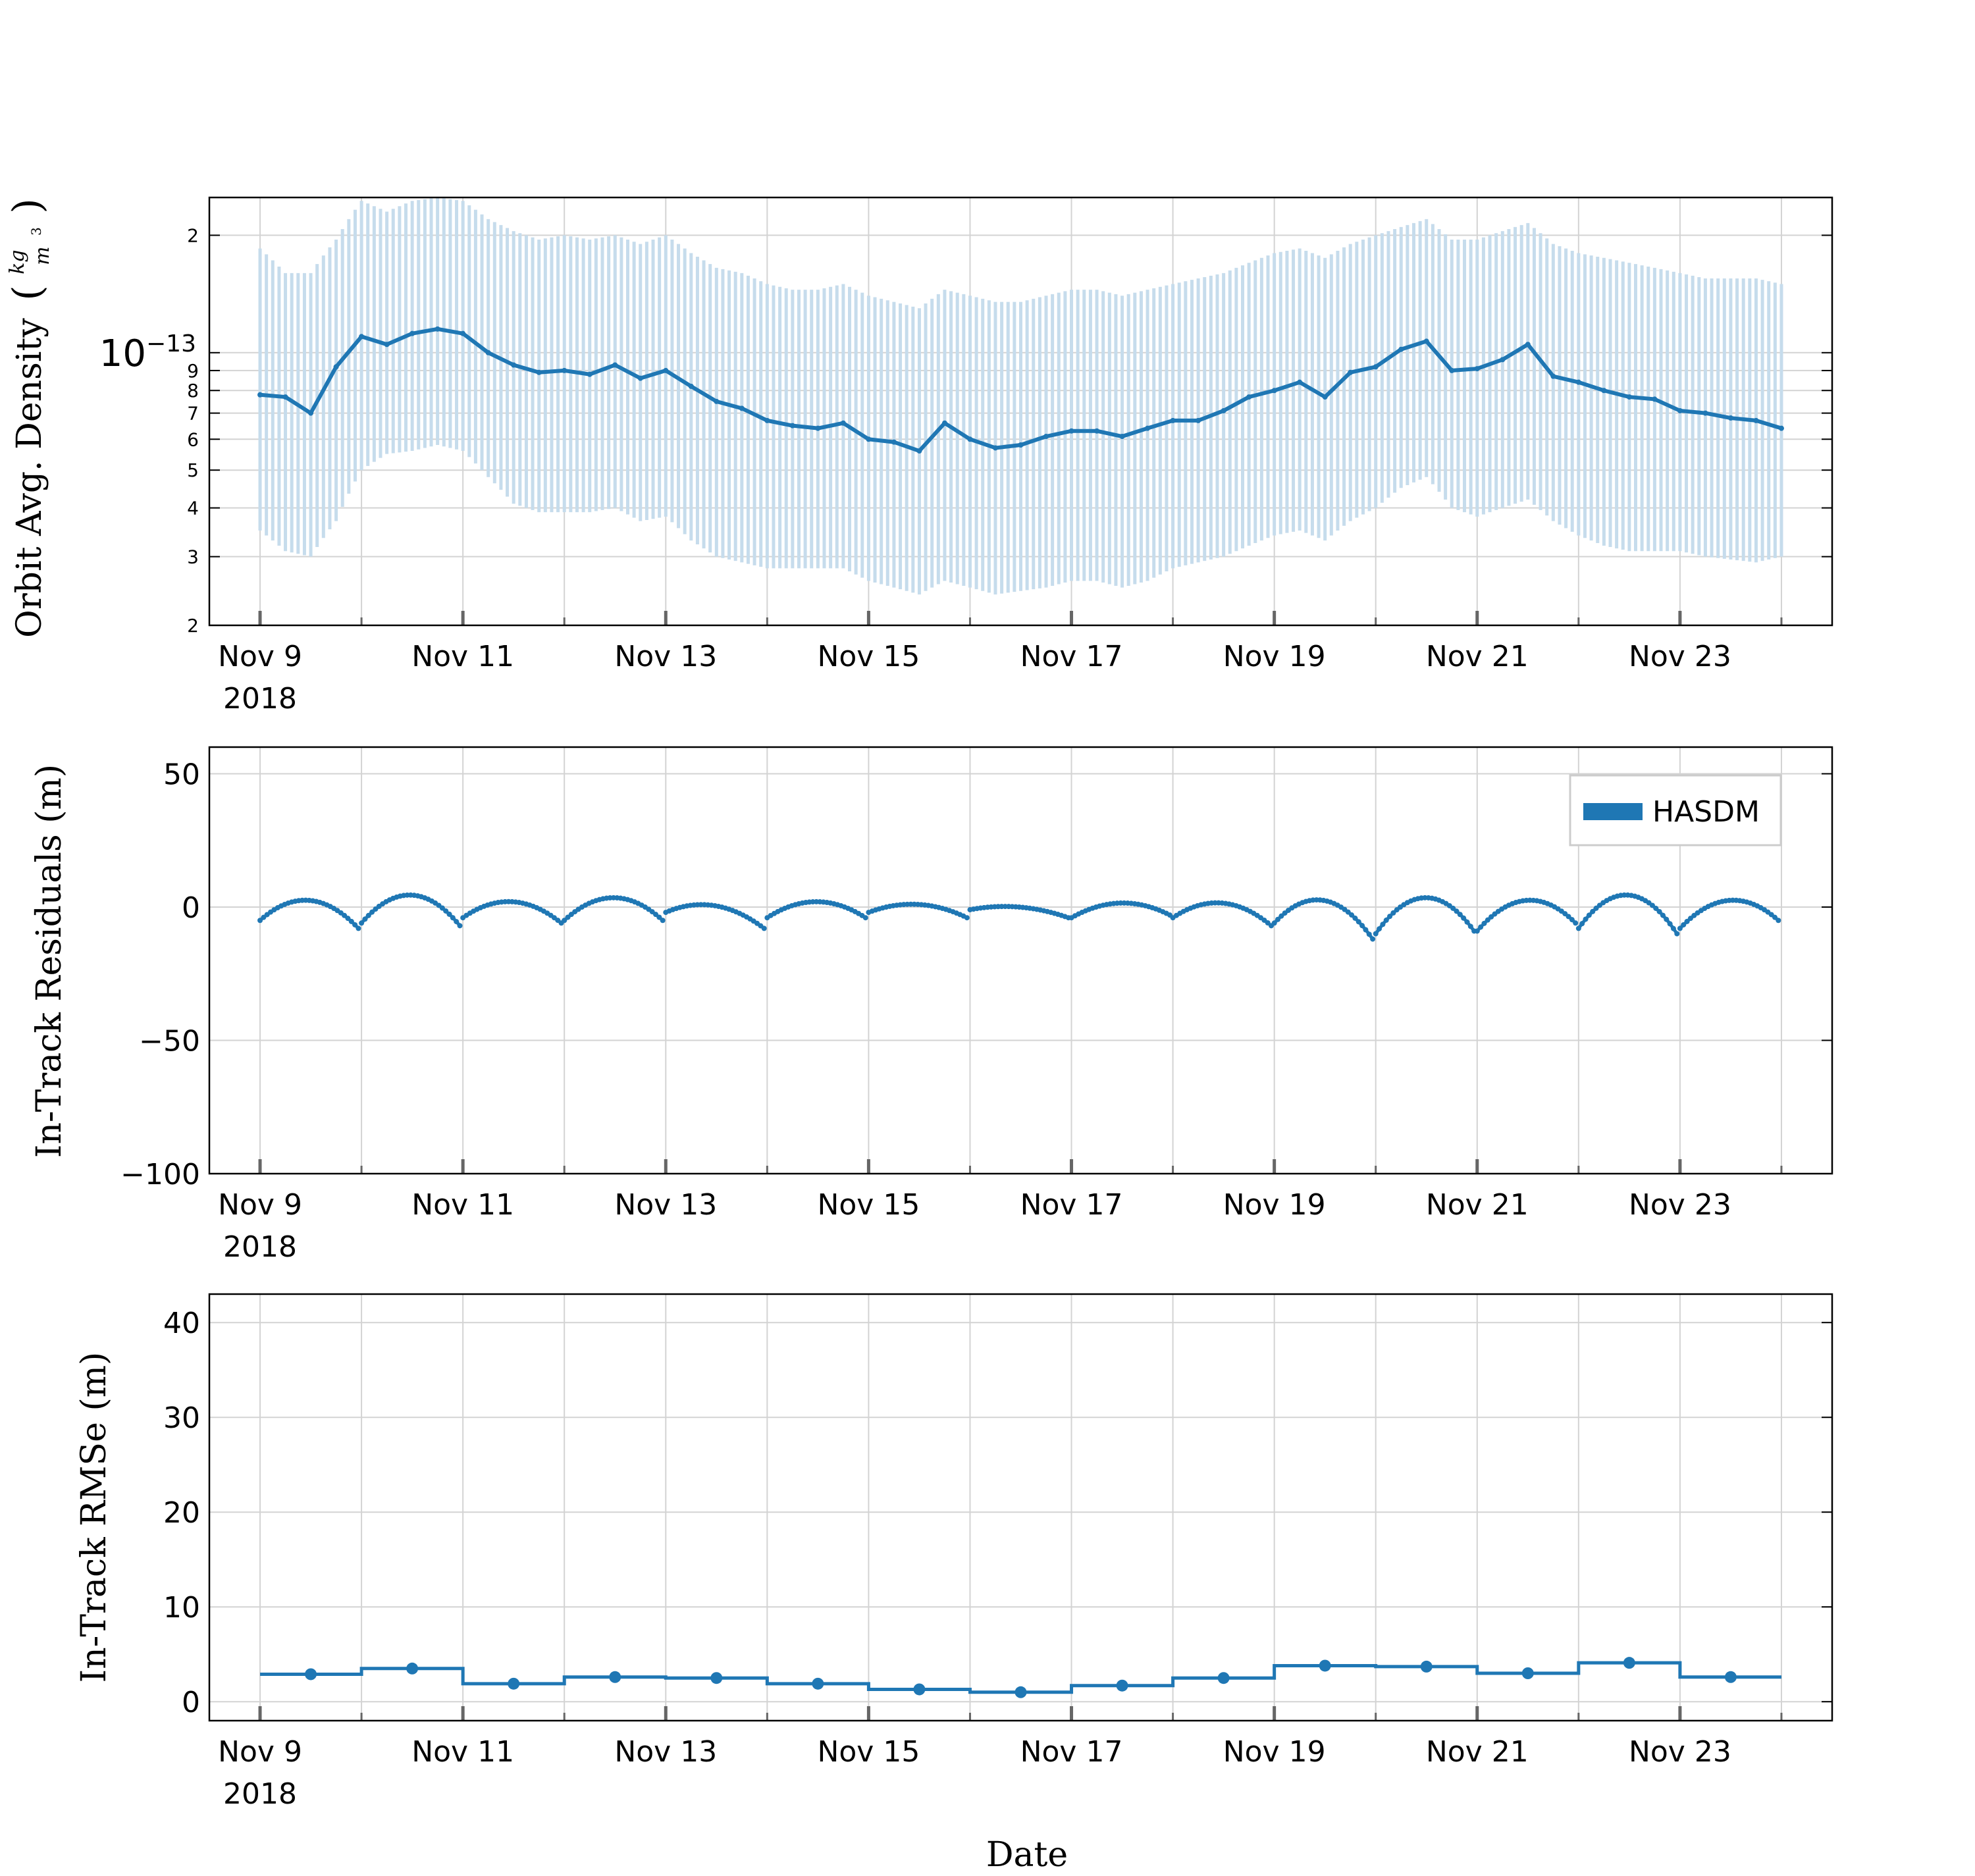 This screenshot has height=1876, width=1975. Describe the element at coordinates (193, 470) in the screenshot. I see `density-ytick-label: 5` at that location.